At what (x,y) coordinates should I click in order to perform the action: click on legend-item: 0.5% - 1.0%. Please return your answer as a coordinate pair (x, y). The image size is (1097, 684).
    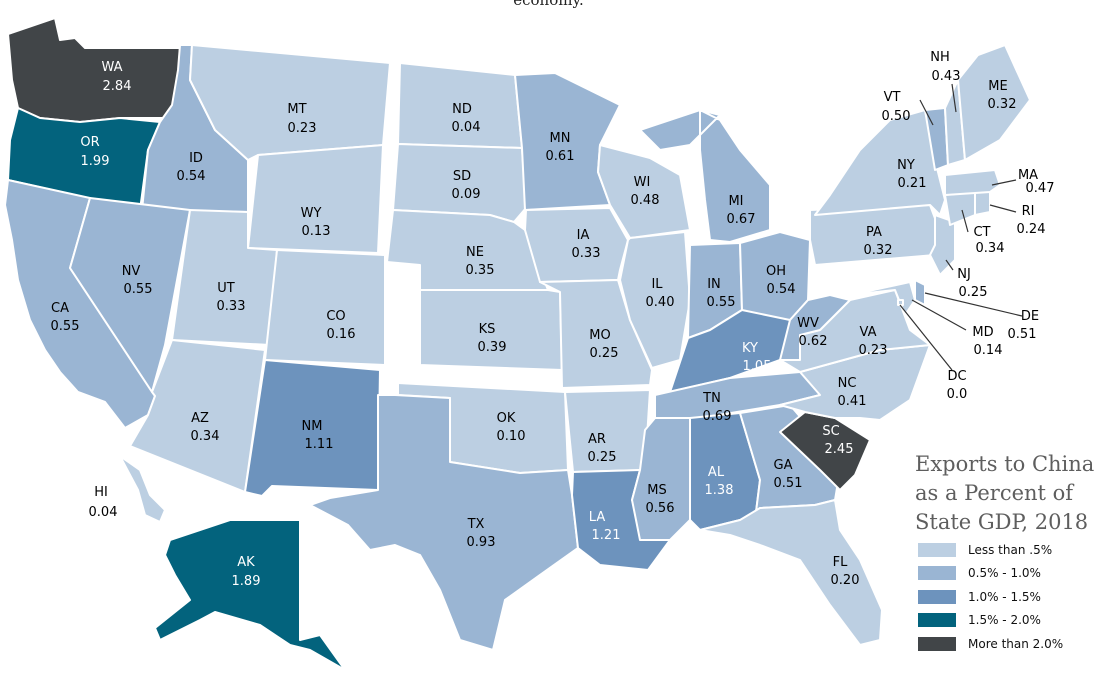
    Looking at the image, I should click on (990, 574).